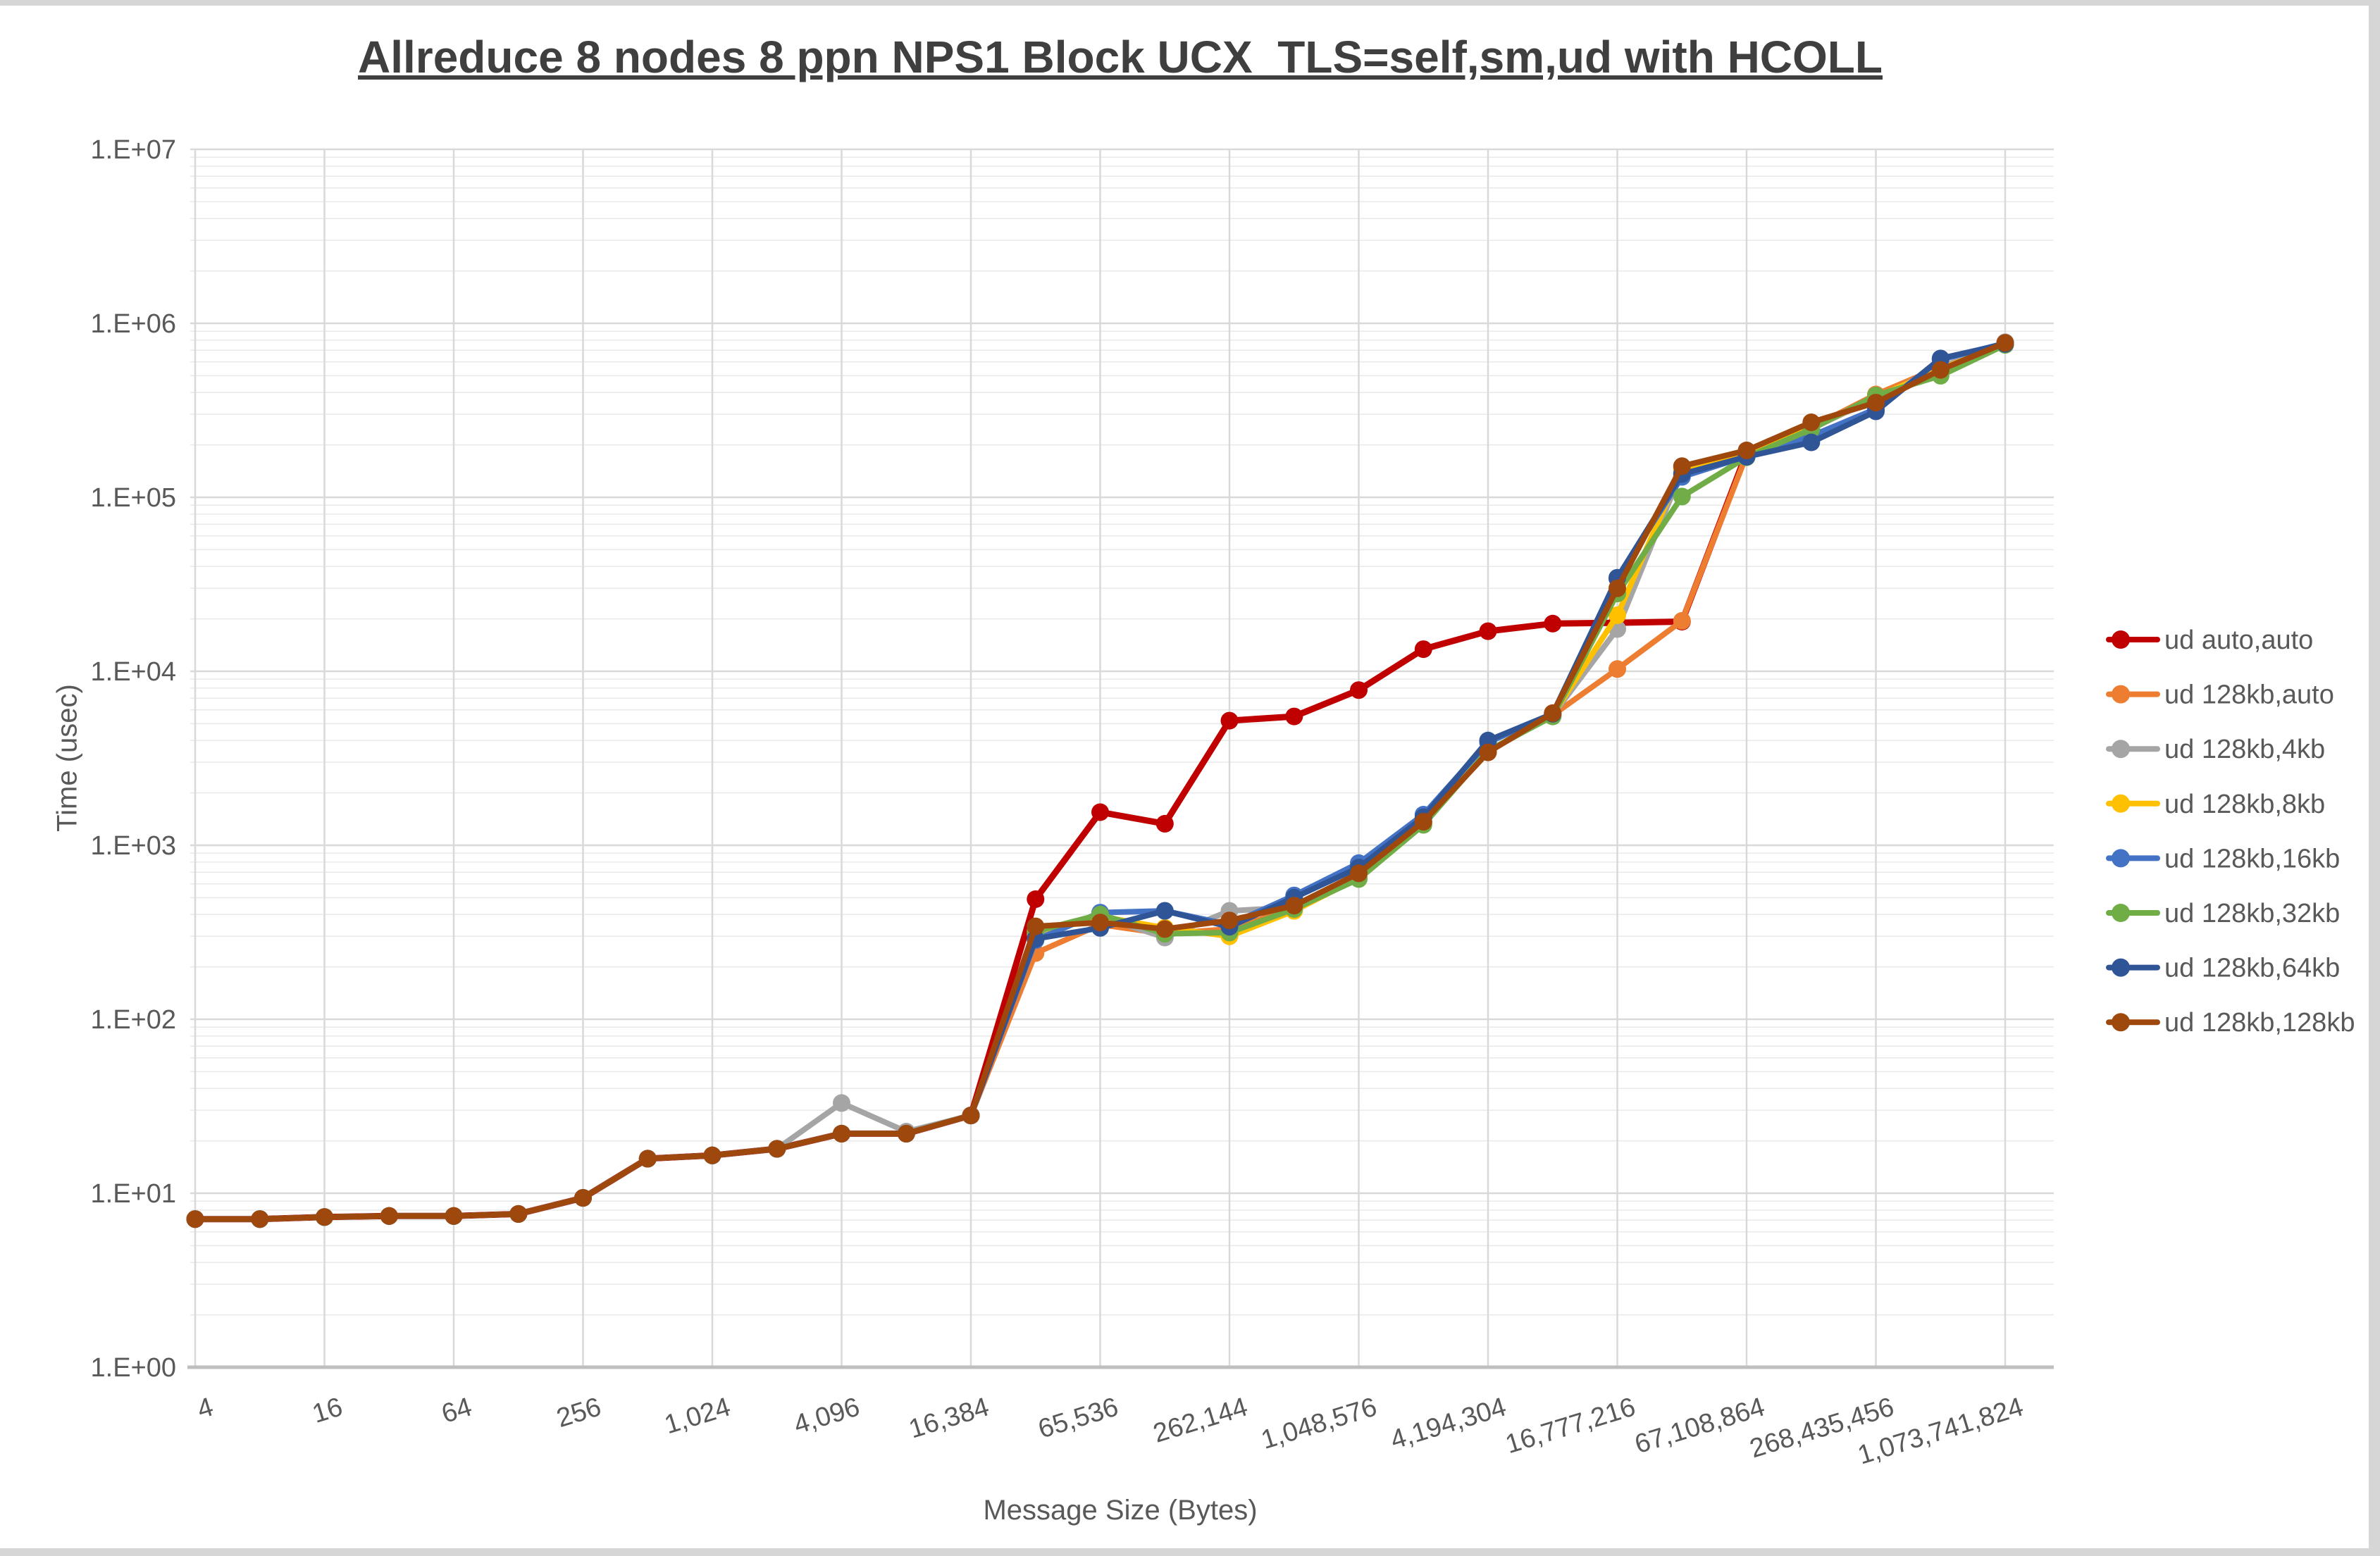  What do you see at coordinates (2238, 640) in the screenshot?
I see `legend-label: ud auto,auto` at bounding box center [2238, 640].